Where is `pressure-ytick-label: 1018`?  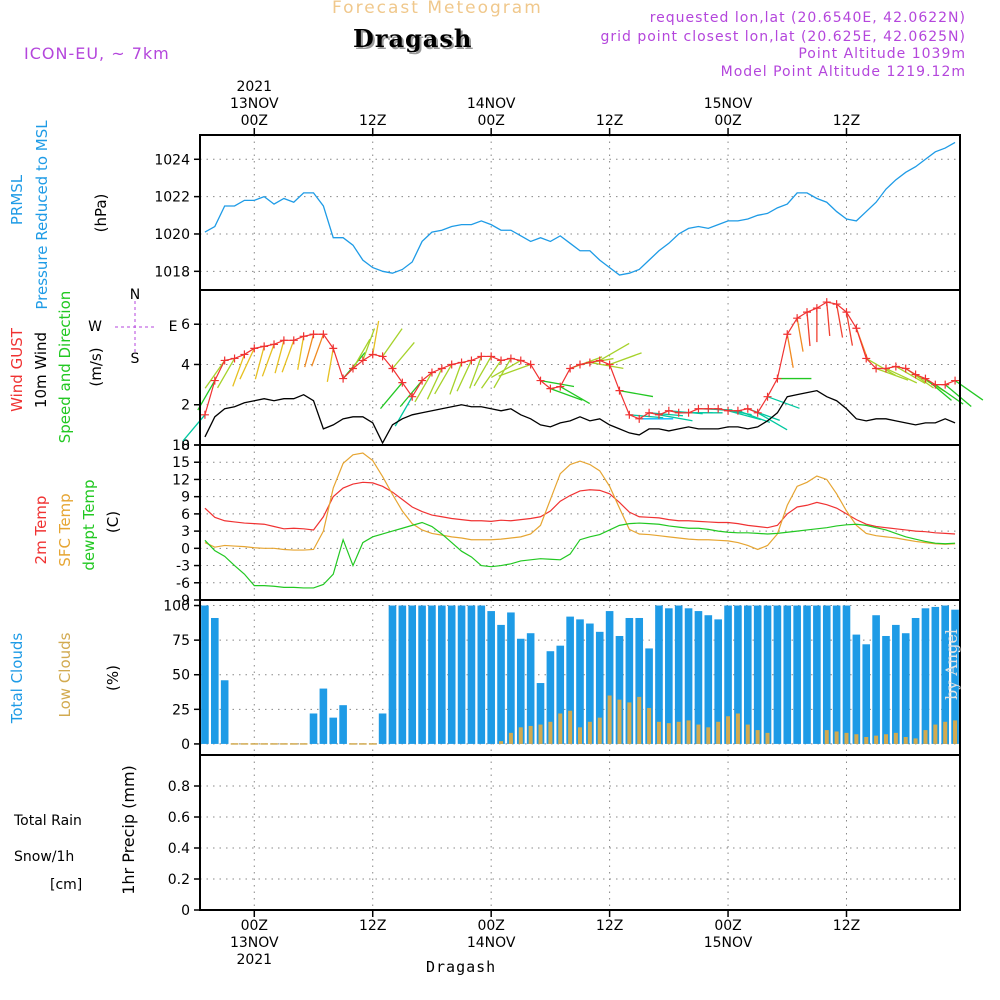
pressure-ytick-label: 1018 is located at coordinates (172, 272).